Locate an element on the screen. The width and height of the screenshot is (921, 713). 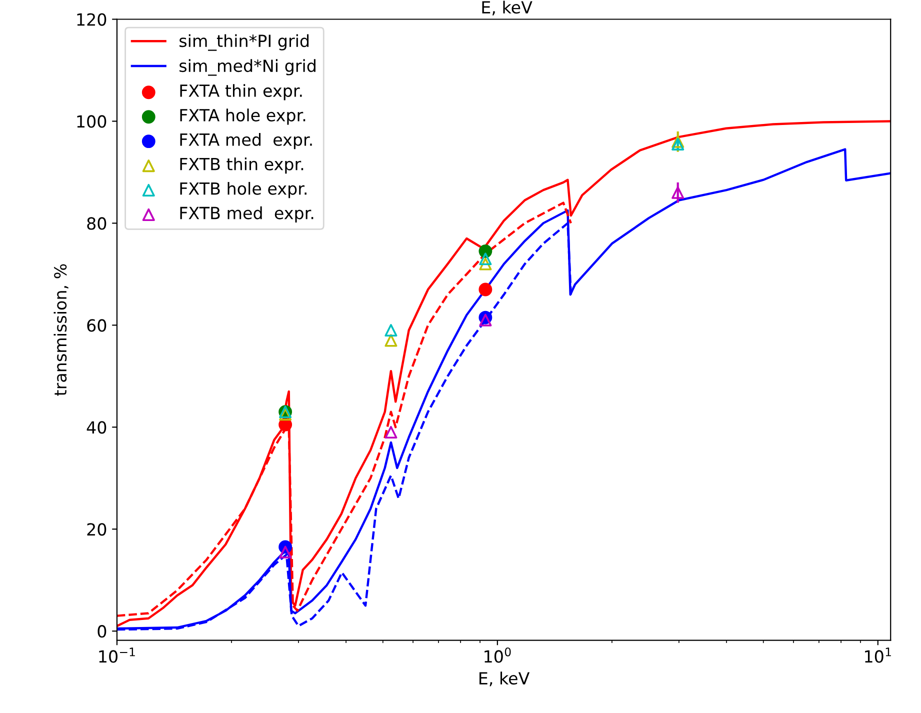
y-axis-title: transmission, % is located at coordinates (61, 330).